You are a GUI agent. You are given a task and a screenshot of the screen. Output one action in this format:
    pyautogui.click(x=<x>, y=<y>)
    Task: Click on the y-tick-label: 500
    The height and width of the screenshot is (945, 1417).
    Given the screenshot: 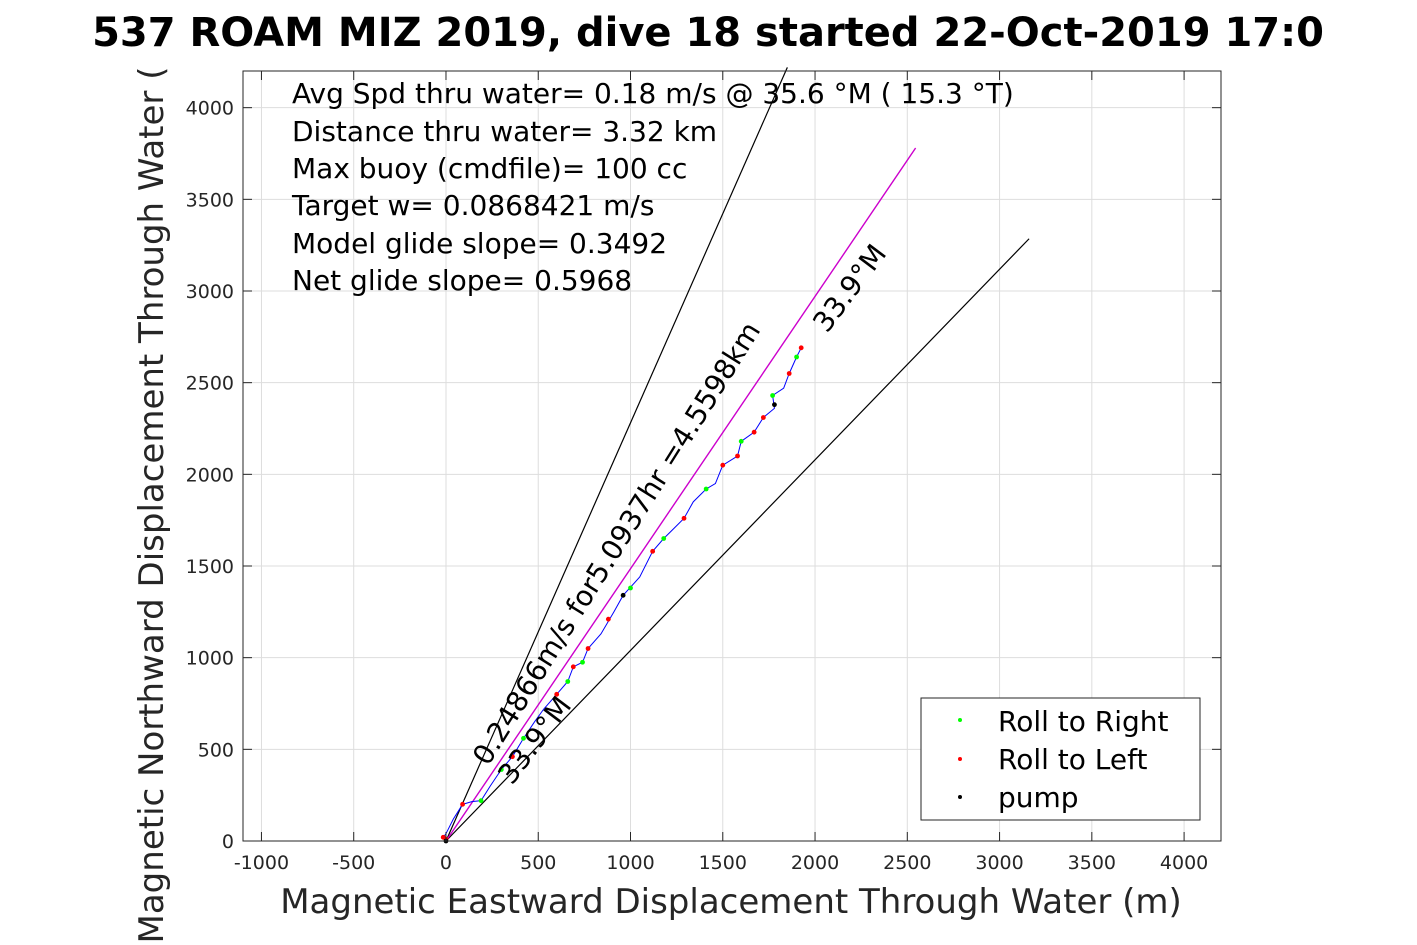 What is the action you would take?
    pyautogui.click(x=216, y=750)
    